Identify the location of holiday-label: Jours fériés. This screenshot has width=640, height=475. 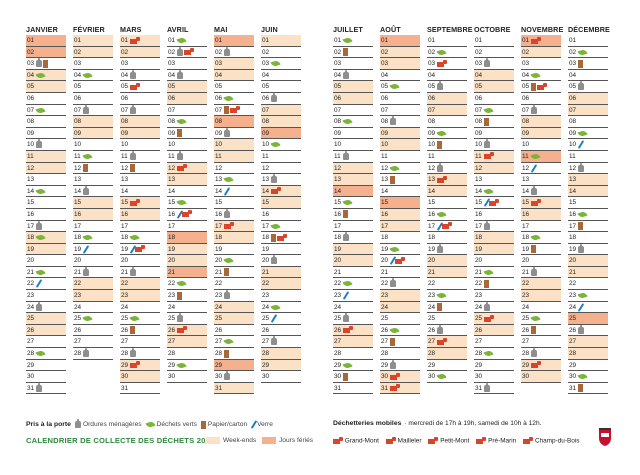
(296, 440).